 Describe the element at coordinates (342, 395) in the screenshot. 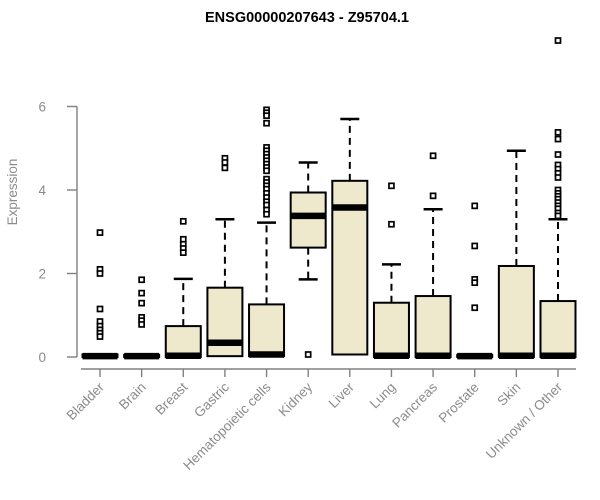

I see `x-tick-label: Liver` at that location.